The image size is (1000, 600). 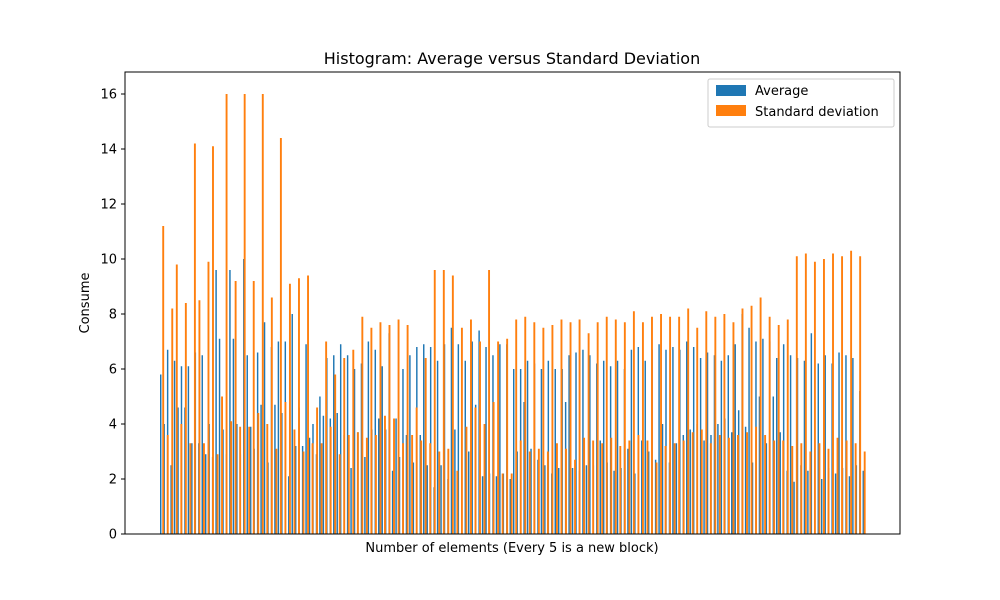 What do you see at coordinates (113, 370) in the screenshot?
I see `y-tick-label: 6` at bounding box center [113, 370].